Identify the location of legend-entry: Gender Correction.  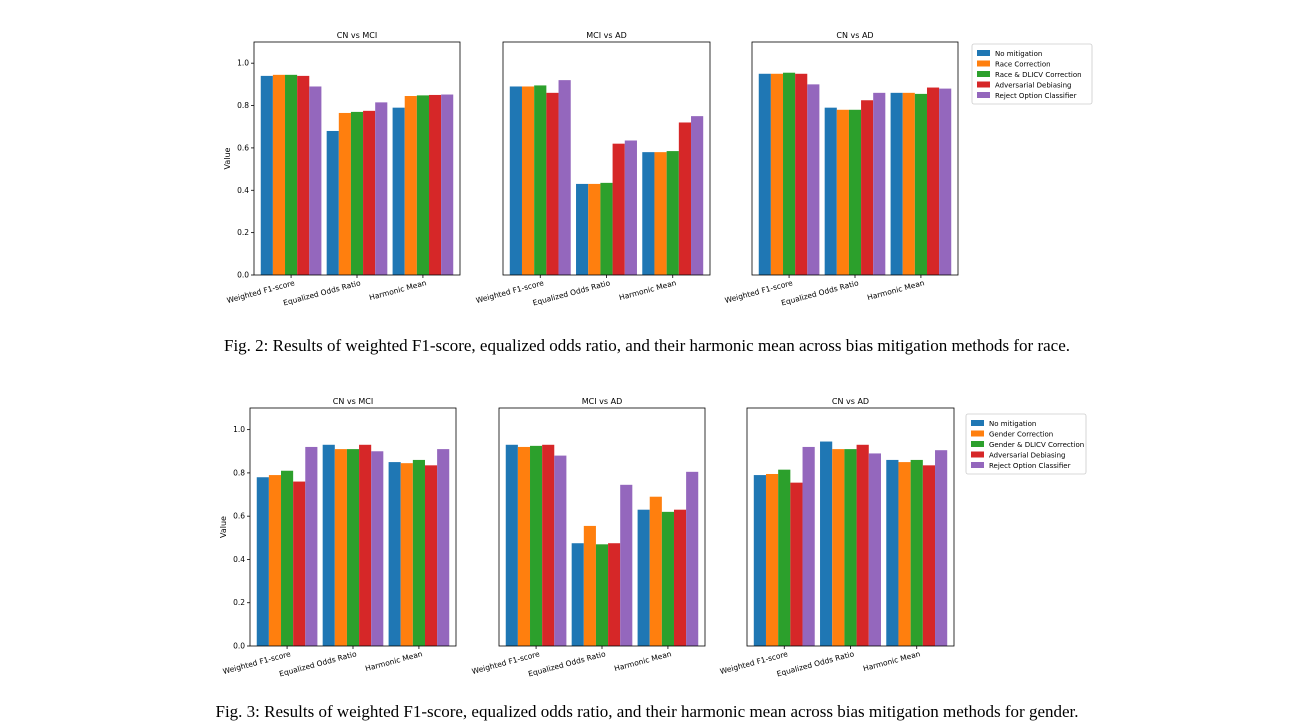
(1021, 435).